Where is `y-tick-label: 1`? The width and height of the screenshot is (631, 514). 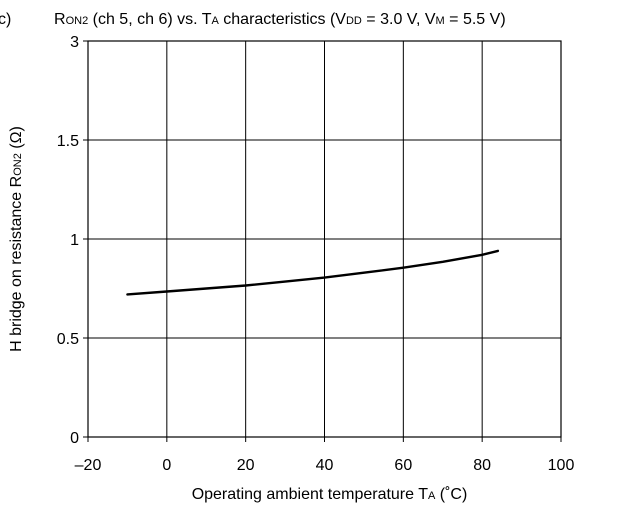 y-tick-label: 1 is located at coordinates (74, 240).